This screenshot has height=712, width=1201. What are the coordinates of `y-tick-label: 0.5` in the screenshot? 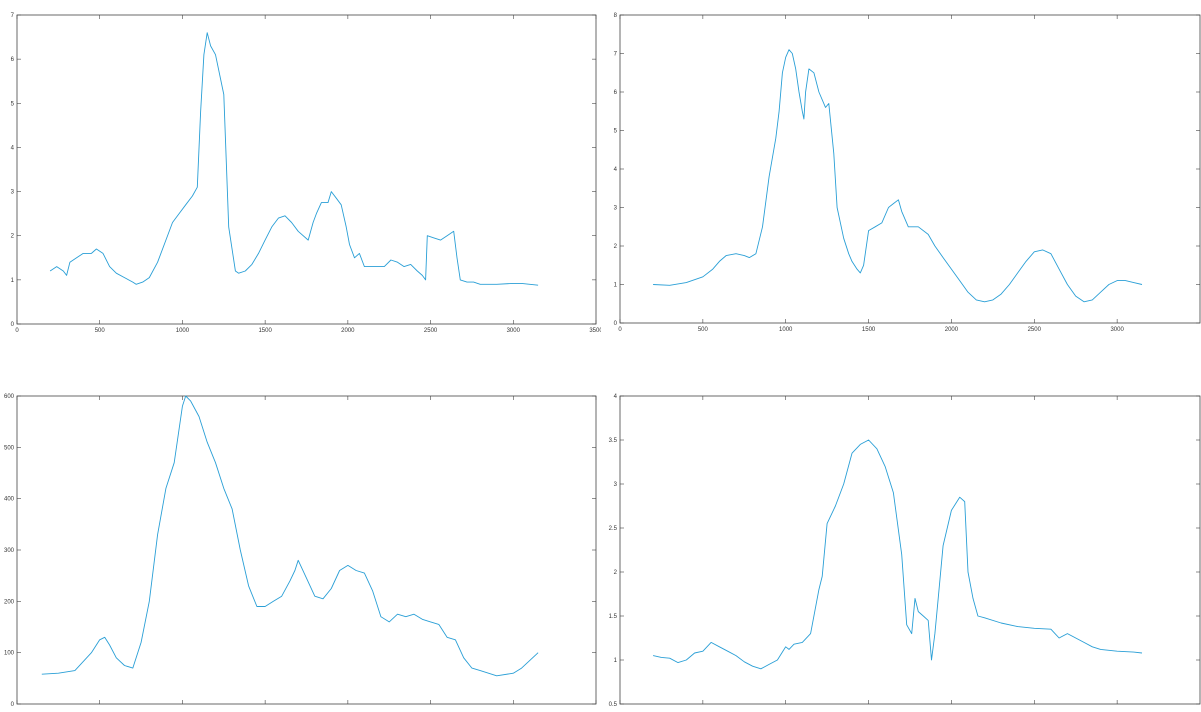 It's located at (613, 704).